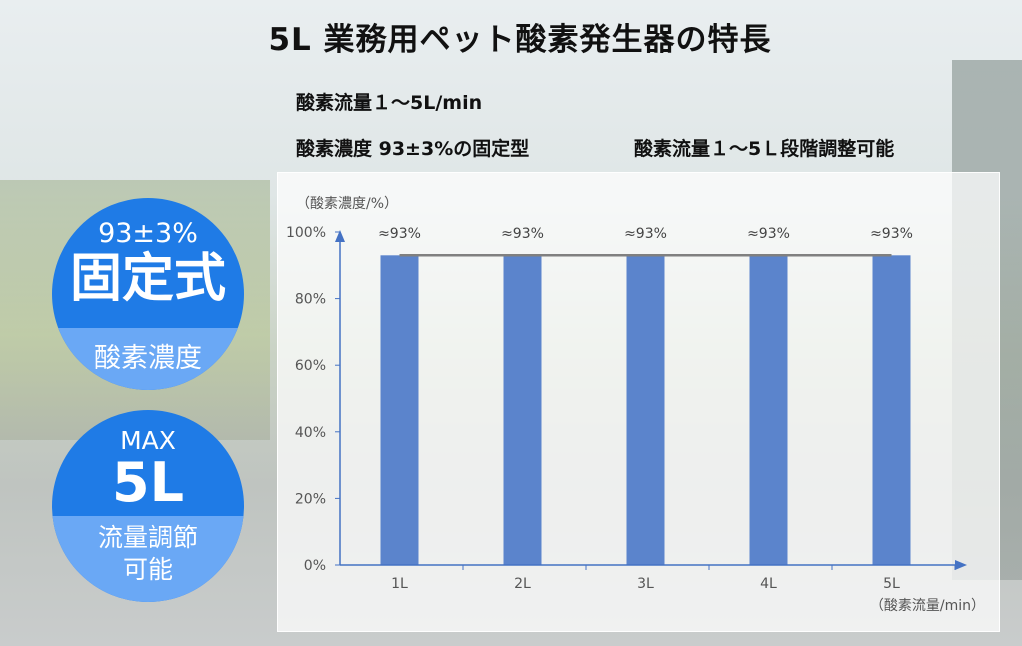  Describe the element at coordinates (148, 233) in the screenshot. I see `badge-top: 93±3%` at that location.